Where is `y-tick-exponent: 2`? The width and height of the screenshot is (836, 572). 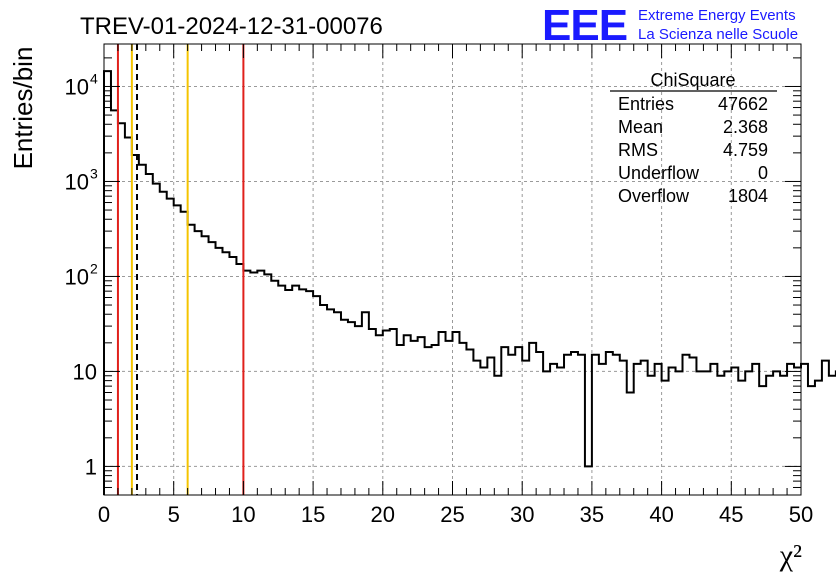
y-tick-exponent: 2 is located at coordinates (94, 268).